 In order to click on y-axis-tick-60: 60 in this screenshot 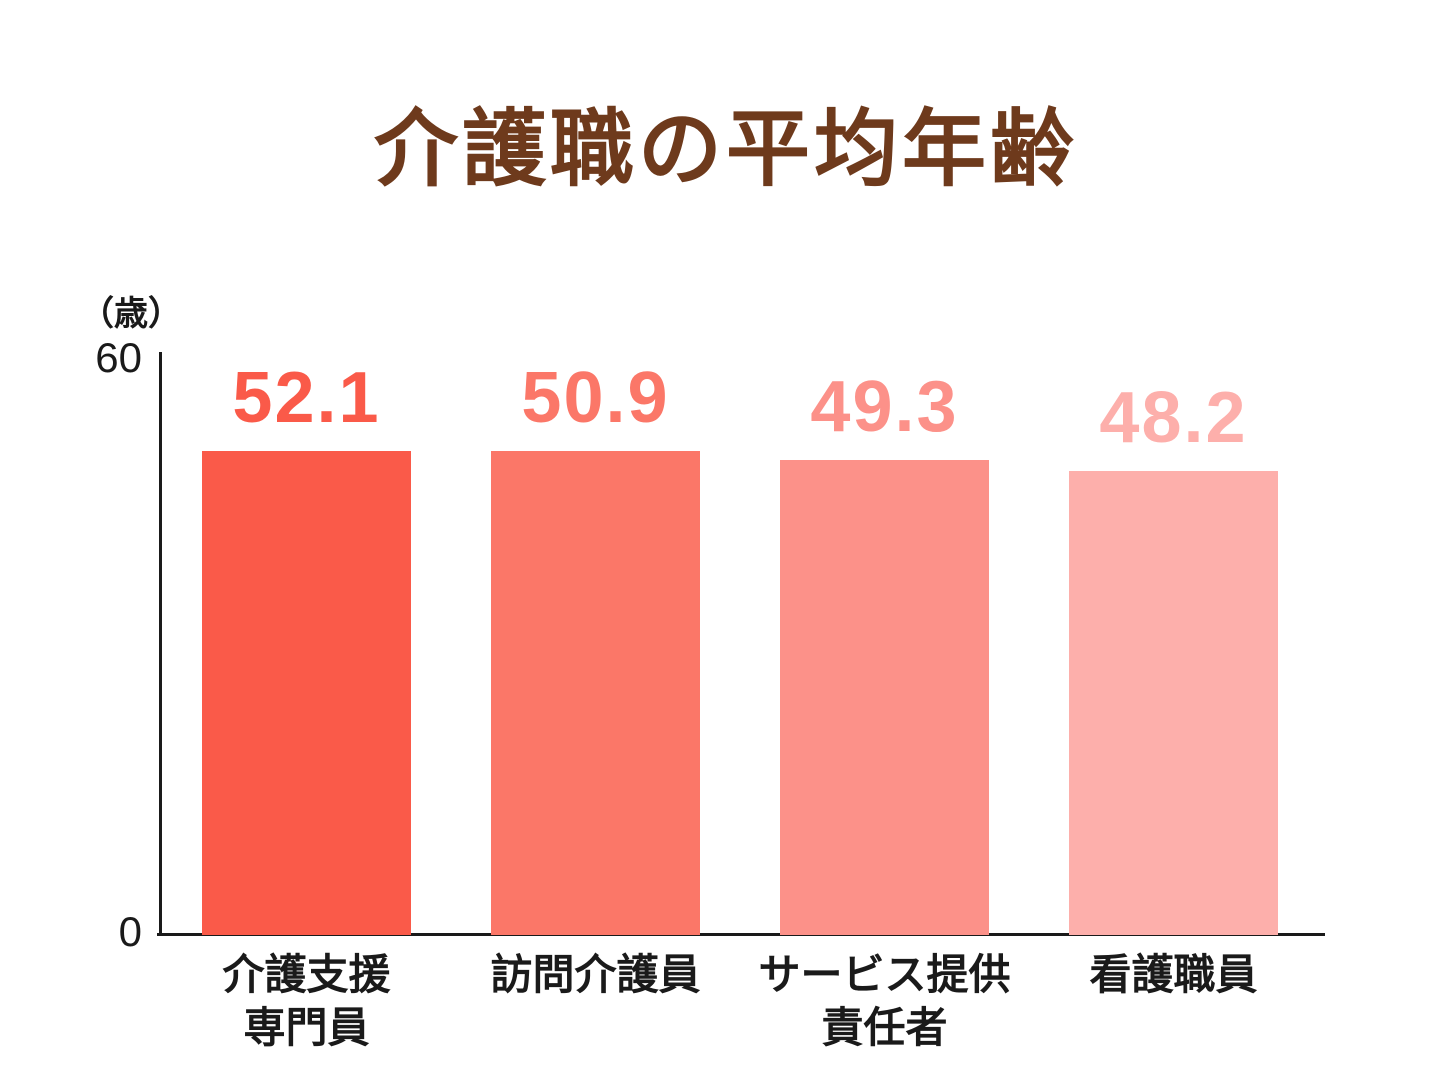, I will do `click(118, 357)`.